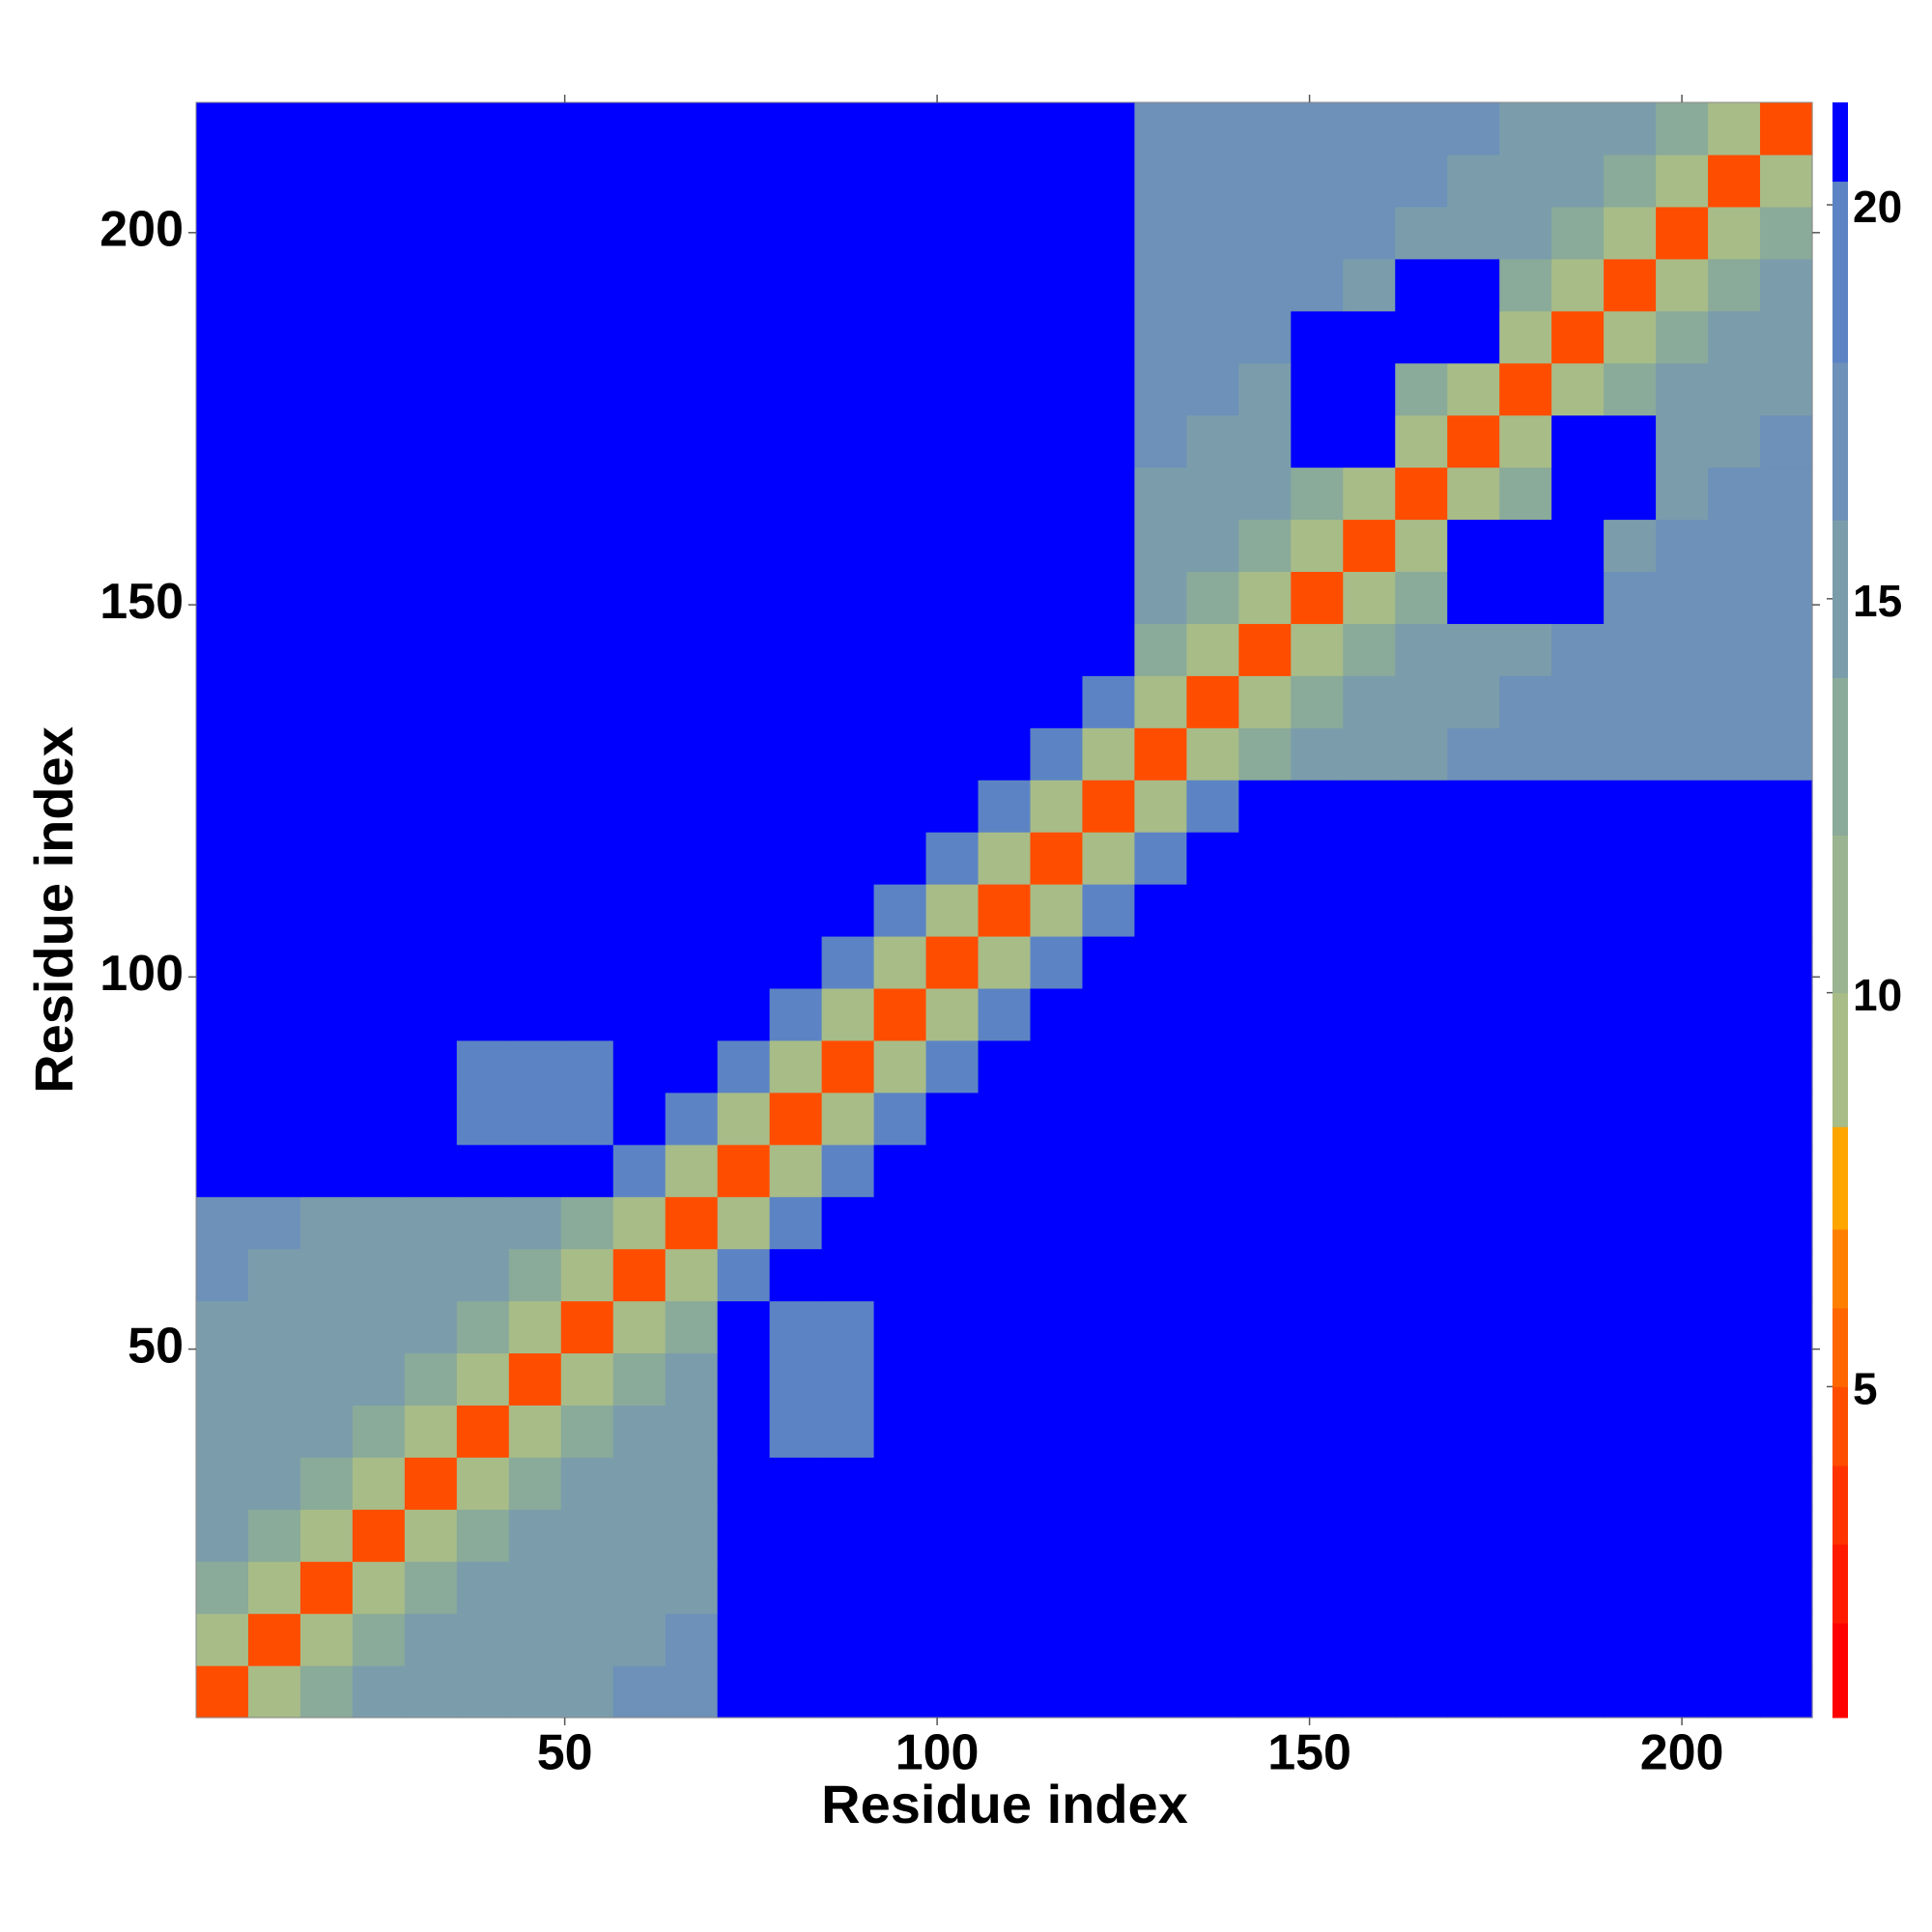  What do you see at coordinates (1840, 1505) in the screenshot?
I see `colorbar-segment` at bounding box center [1840, 1505].